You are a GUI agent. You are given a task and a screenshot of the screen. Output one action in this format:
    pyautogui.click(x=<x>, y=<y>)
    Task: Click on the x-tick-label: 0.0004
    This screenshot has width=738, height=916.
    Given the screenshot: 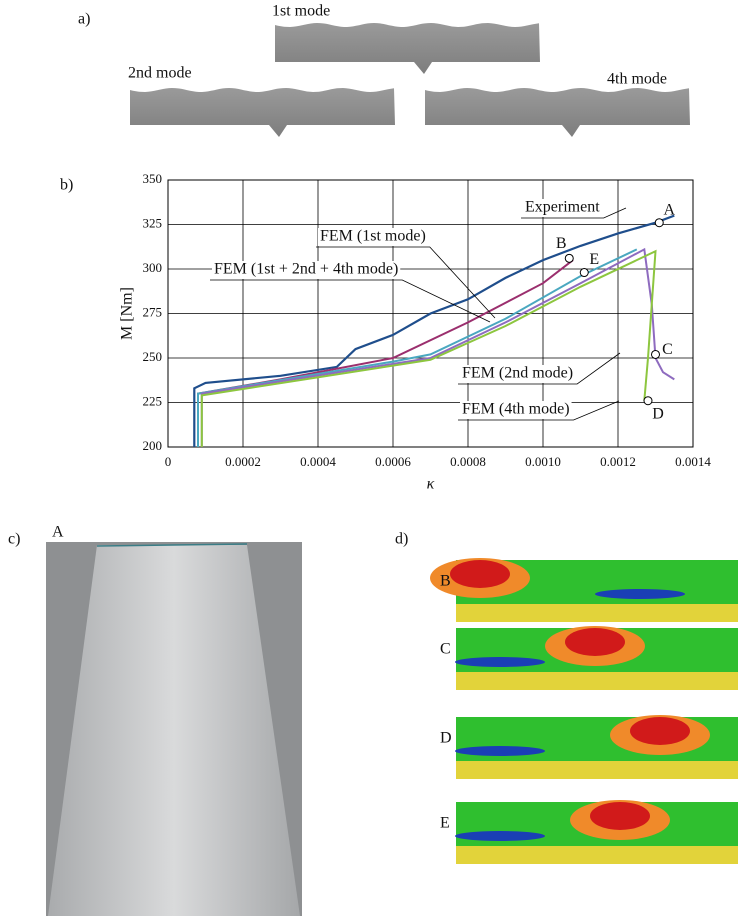 What is the action you would take?
    pyautogui.click(x=318, y=461)
    